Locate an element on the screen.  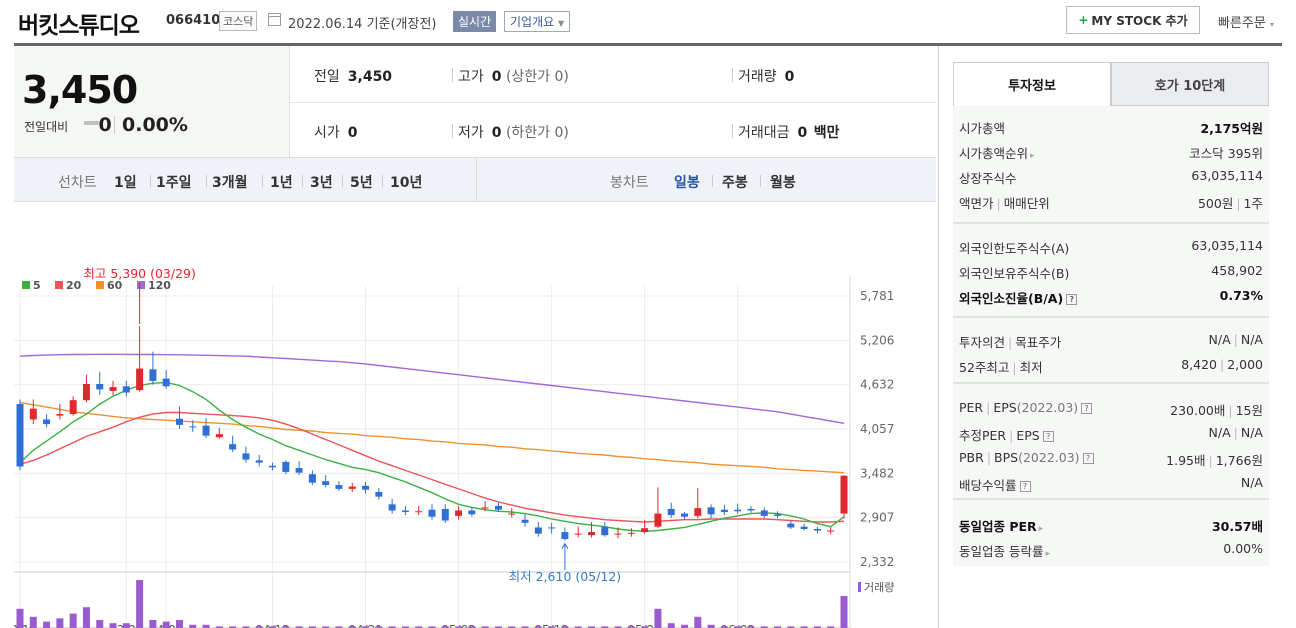
change-value-text: 0 is located at coordinates (105, 125).